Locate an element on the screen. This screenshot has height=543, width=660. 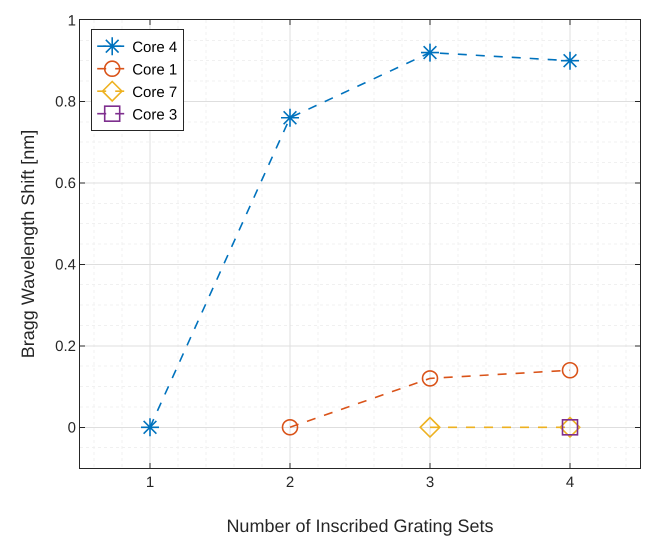
x-tick-label: 3 is located at coordinates (430, 482).